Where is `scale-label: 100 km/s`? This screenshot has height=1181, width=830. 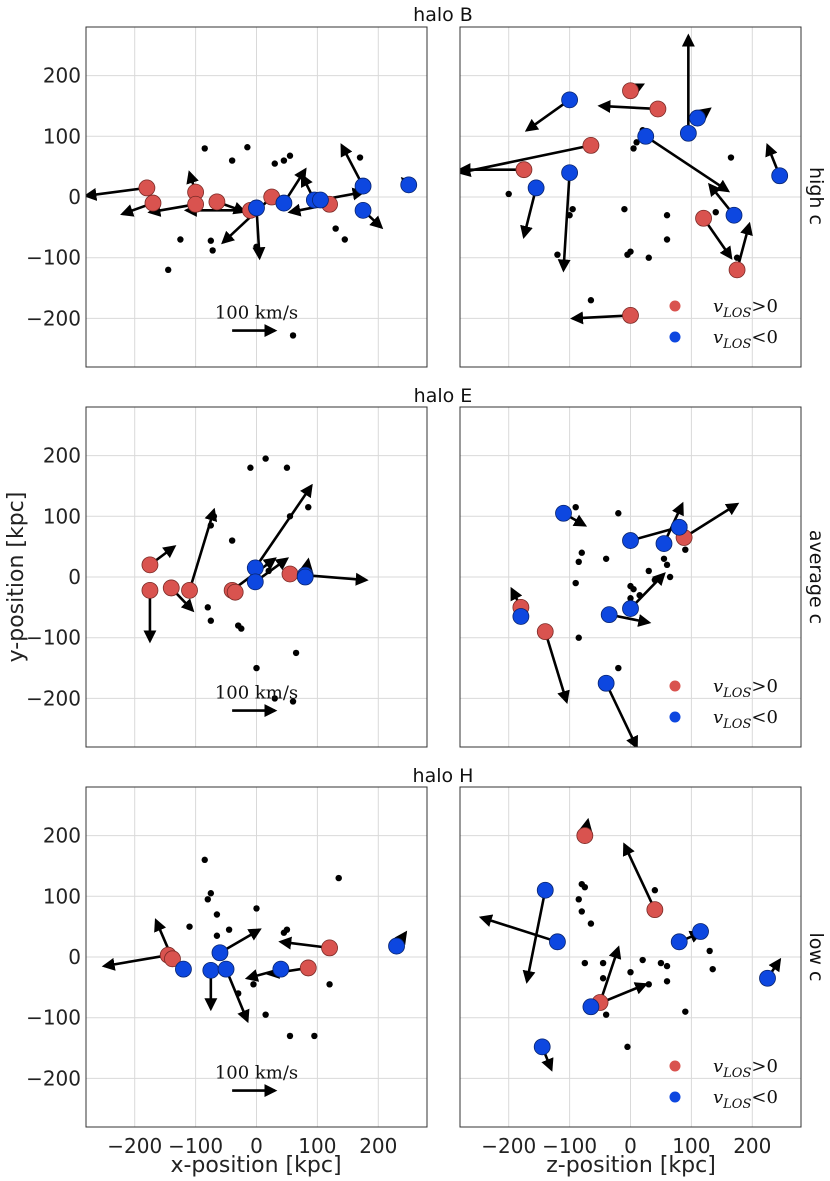
scale-label: 100 km/s is located at coordinates (256, 692).